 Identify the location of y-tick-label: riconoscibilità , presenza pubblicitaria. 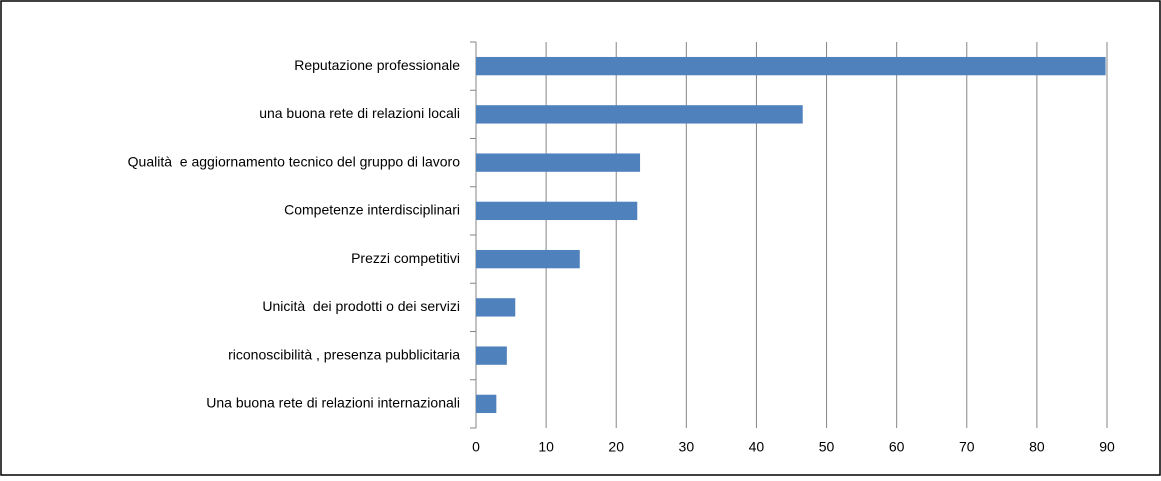
(344, 354).